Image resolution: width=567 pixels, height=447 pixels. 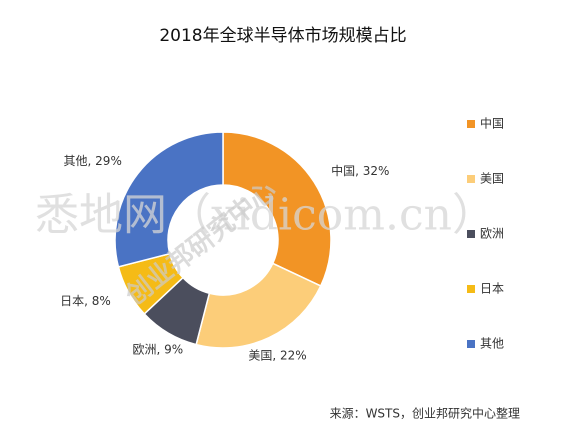 I want to click on watermark: 悉地网（xidicom.cn）, so click(x=265, y=215).